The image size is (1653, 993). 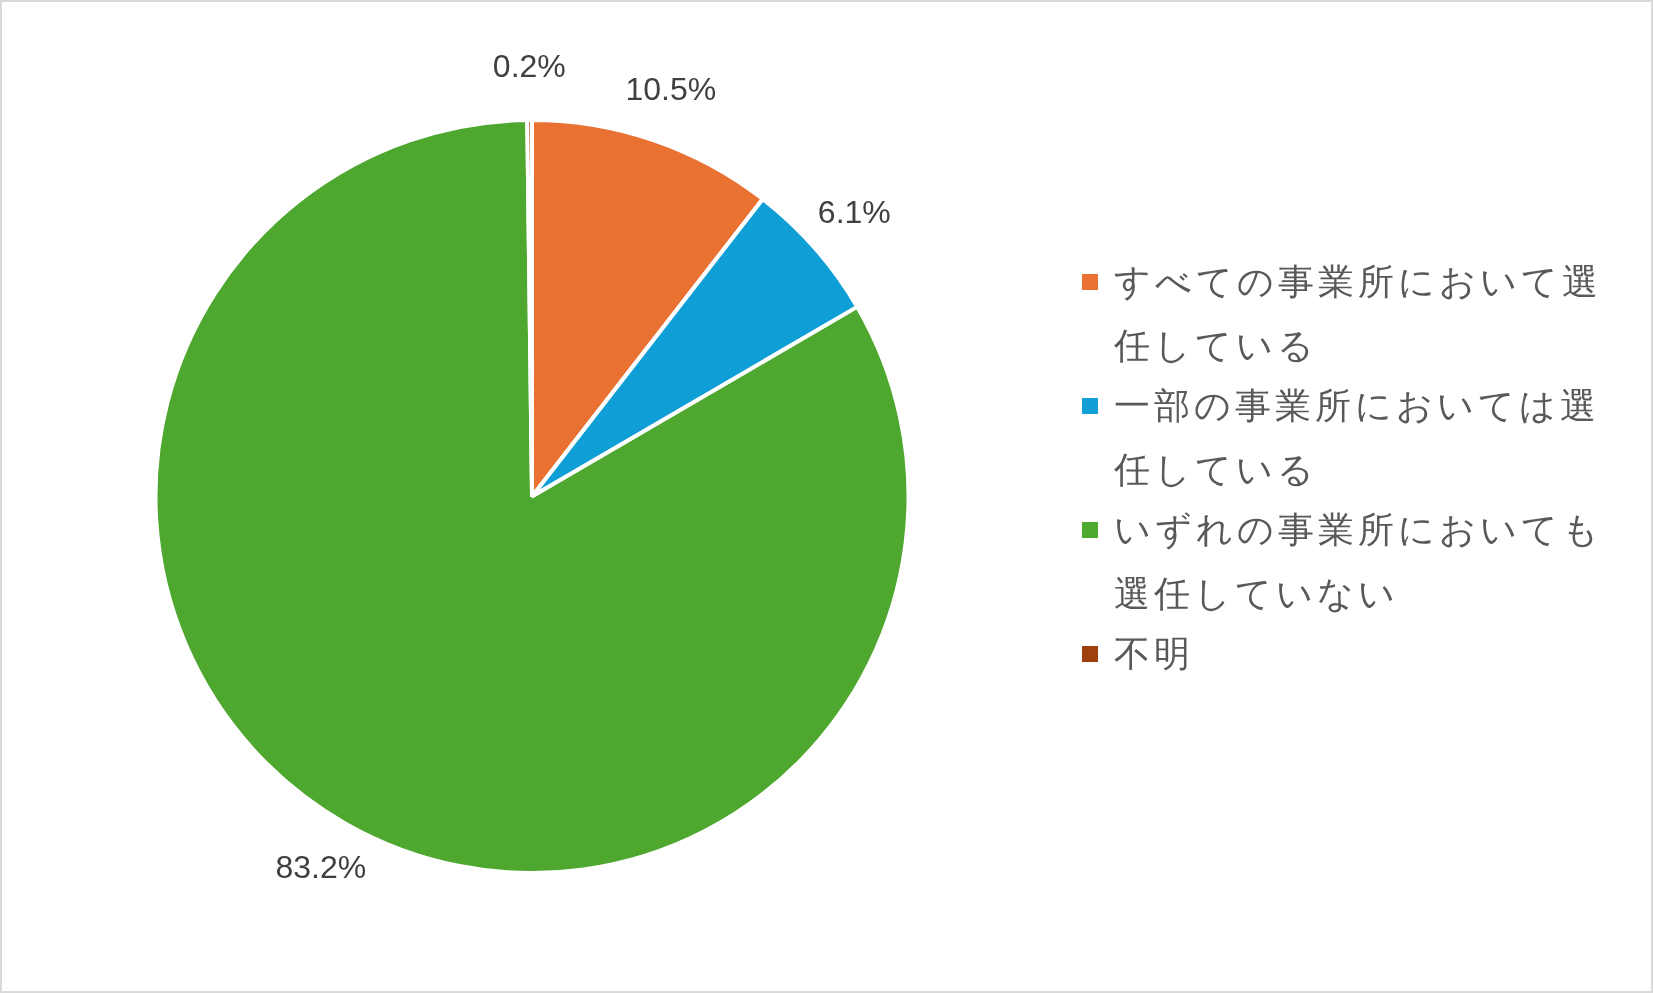 What do you see at coordinates (1154, 654) in the screenshot?
I see `legend-label: 不明` at bounding box center [1154, 654].